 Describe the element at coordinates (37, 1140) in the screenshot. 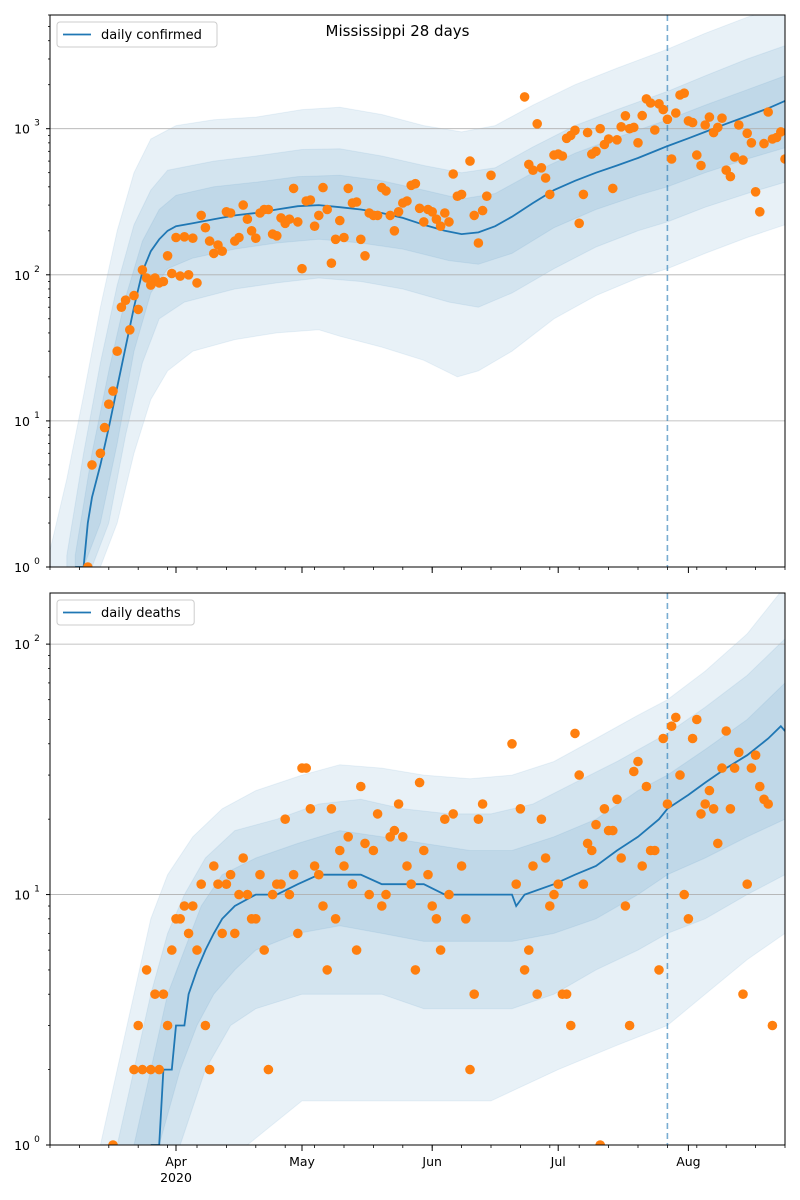

I see `y-tick-exponent: 0` at that location.